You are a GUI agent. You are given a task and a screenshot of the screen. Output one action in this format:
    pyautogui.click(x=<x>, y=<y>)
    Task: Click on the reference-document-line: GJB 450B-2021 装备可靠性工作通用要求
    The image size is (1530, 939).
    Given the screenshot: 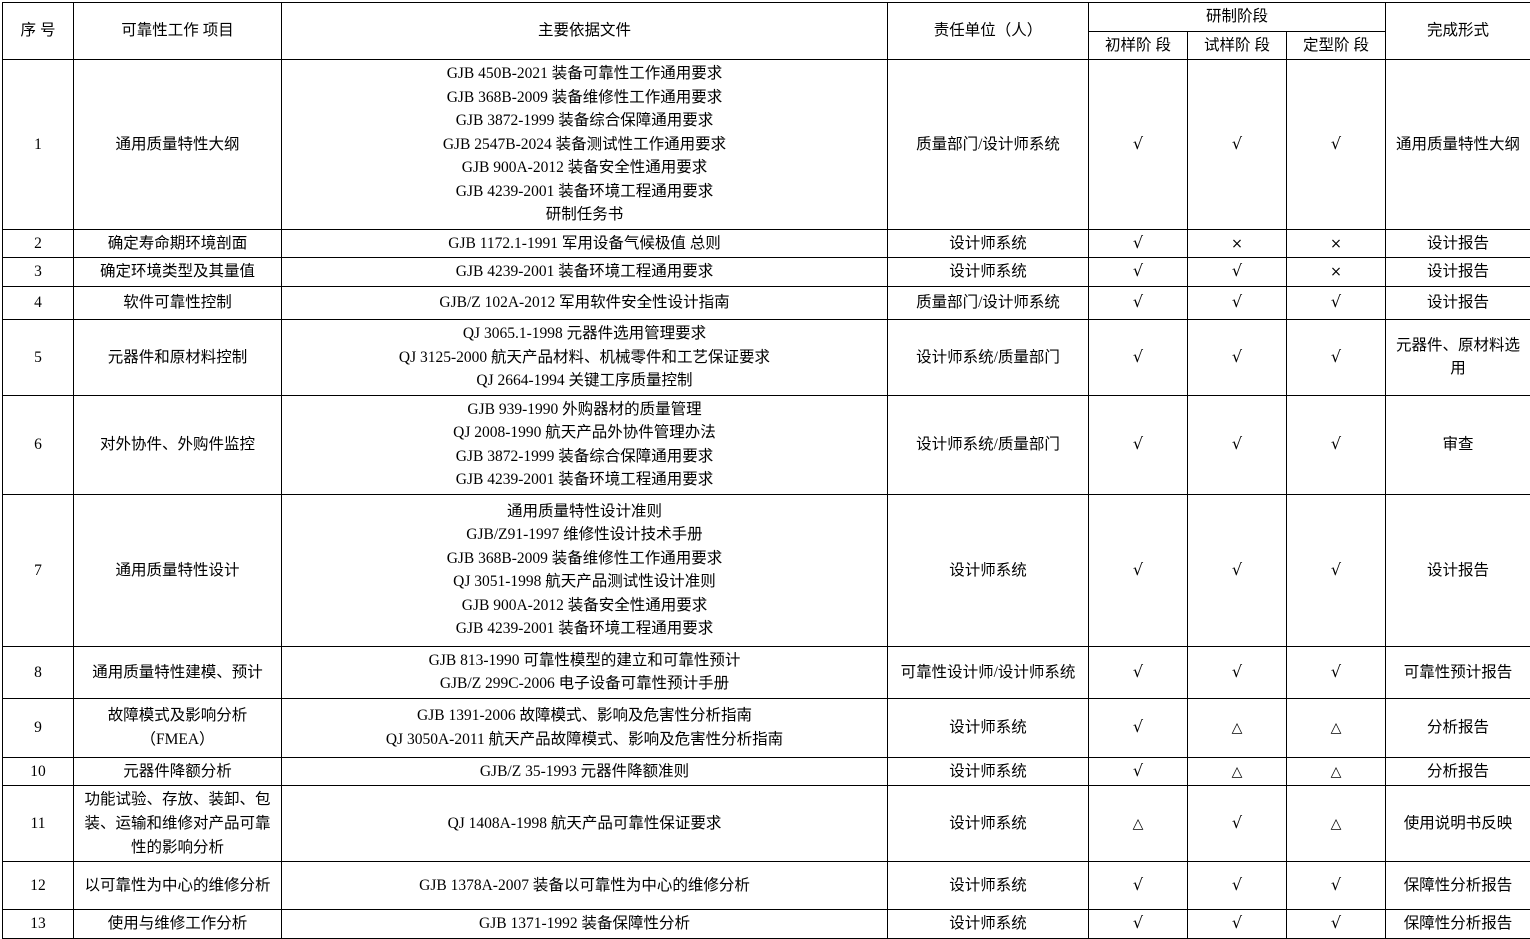 What is the action you would take?
    pyautogui.click(x=584, y=74)
    